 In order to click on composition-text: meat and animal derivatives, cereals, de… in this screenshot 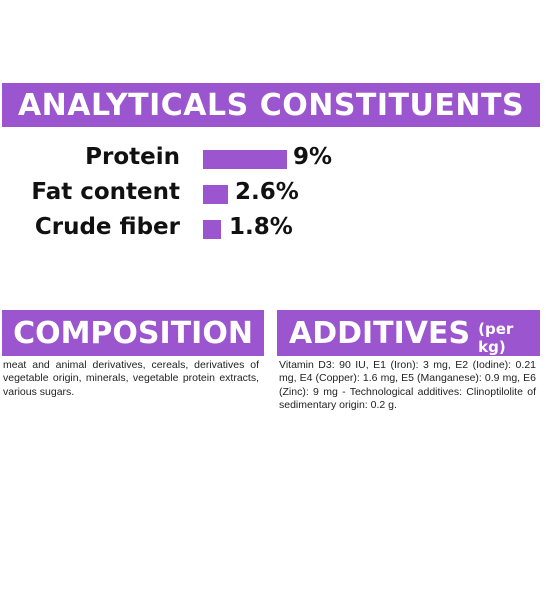, I will do `click(131, 378)`.